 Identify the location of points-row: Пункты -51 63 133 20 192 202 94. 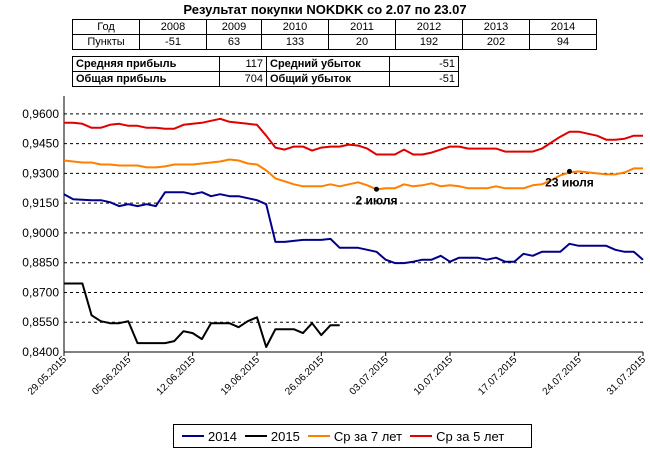
(334, 42).